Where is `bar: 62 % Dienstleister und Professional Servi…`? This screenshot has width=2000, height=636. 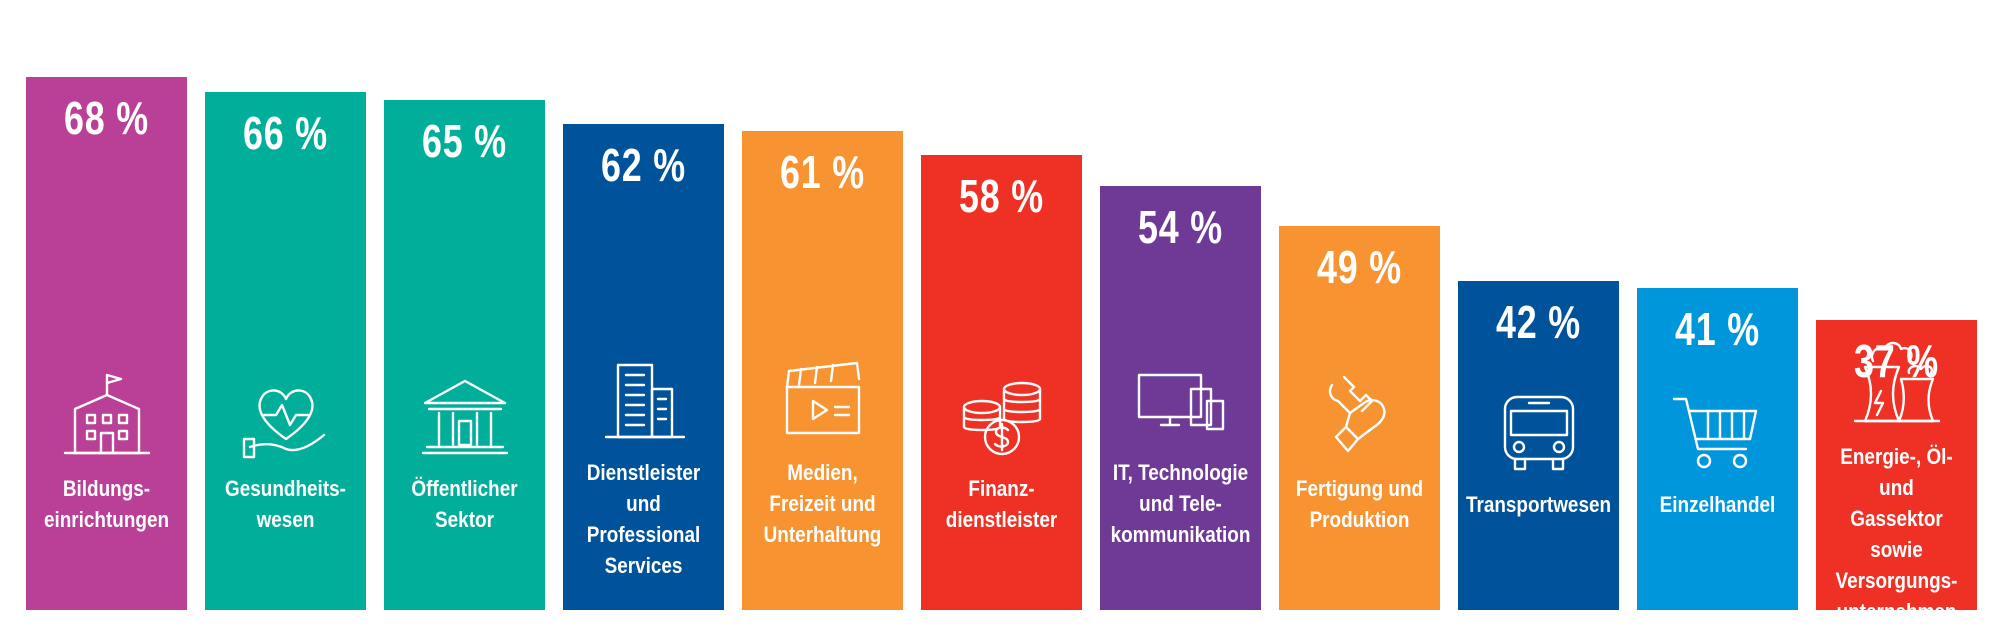 bar: 62 % Dienstleister und Professional Servi… is located at coordinates (643, 366).